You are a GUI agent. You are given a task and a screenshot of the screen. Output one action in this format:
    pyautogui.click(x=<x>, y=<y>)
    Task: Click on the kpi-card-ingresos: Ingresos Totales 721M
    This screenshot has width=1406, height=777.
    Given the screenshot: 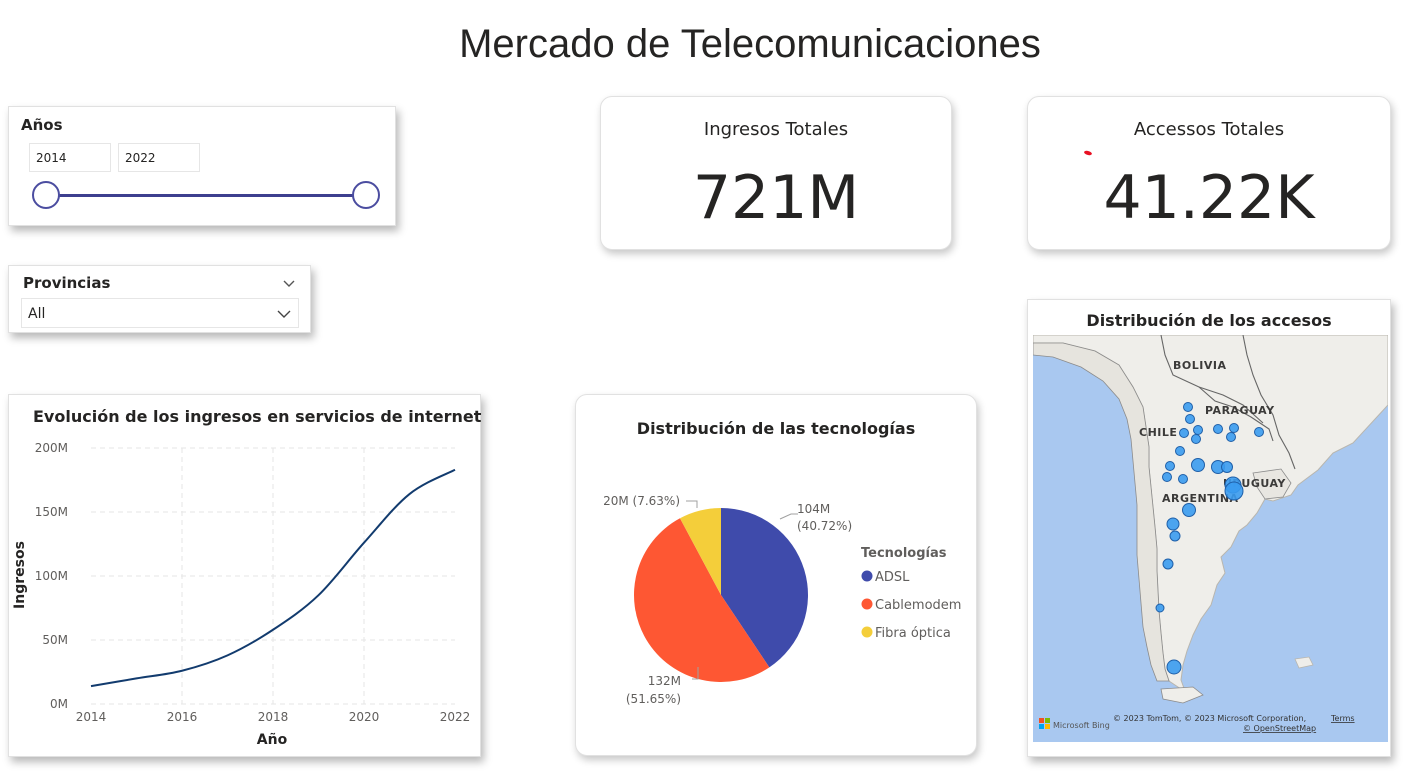 What is the action you would take?
    pyautogui.click(x=776, y=173)
    